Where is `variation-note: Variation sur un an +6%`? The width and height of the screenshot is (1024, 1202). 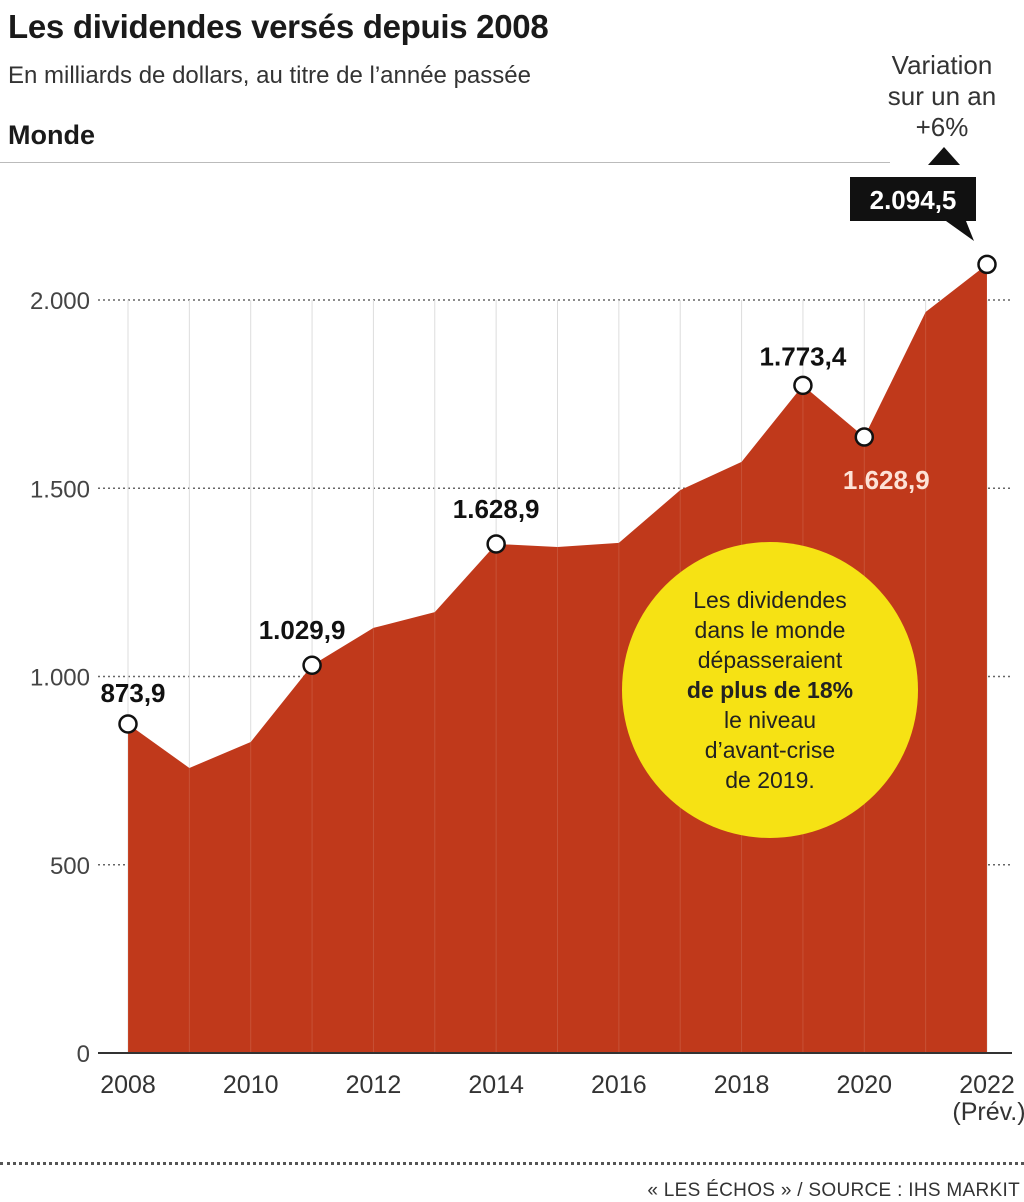
variation-note: Variation sur un an +6% is located at coordinates (942, 96).